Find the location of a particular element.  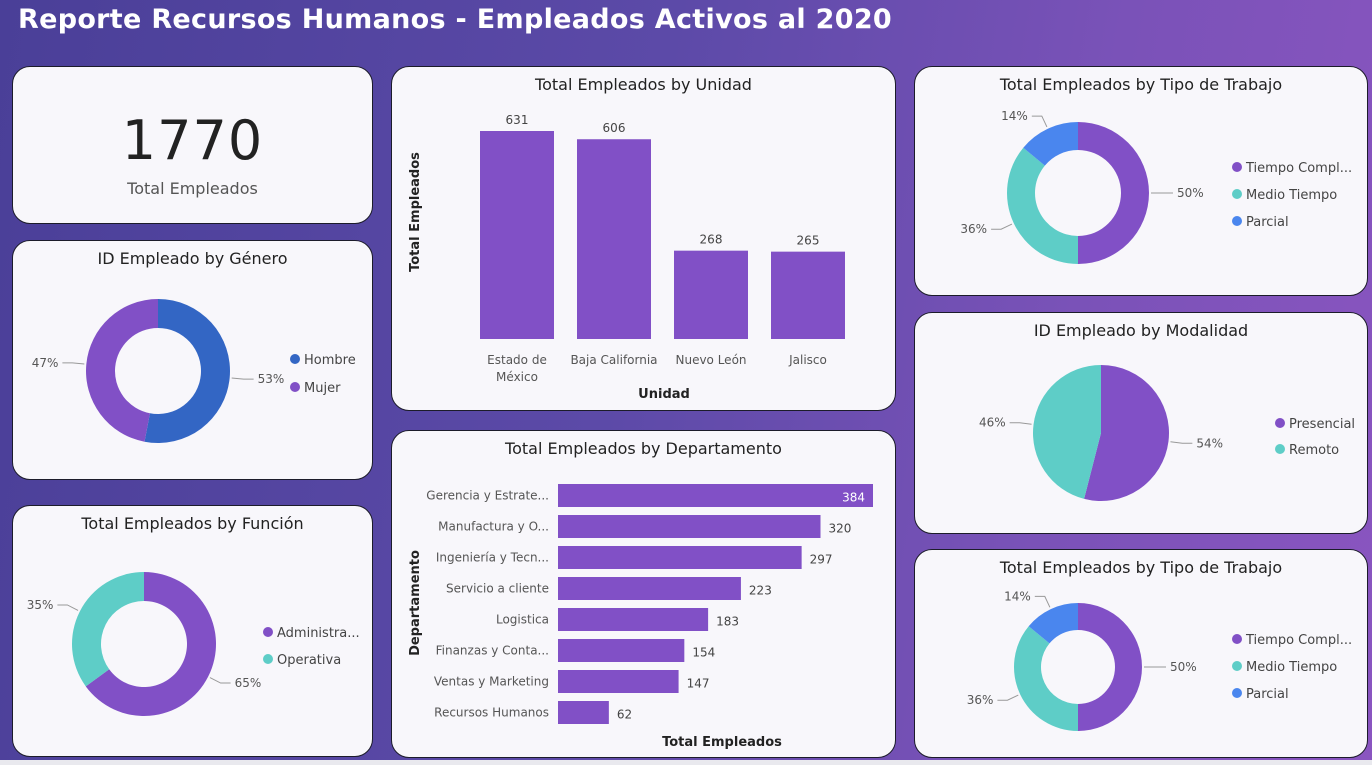

modalidad-value-label-0: 54% is located at coordinates (1209, 443).